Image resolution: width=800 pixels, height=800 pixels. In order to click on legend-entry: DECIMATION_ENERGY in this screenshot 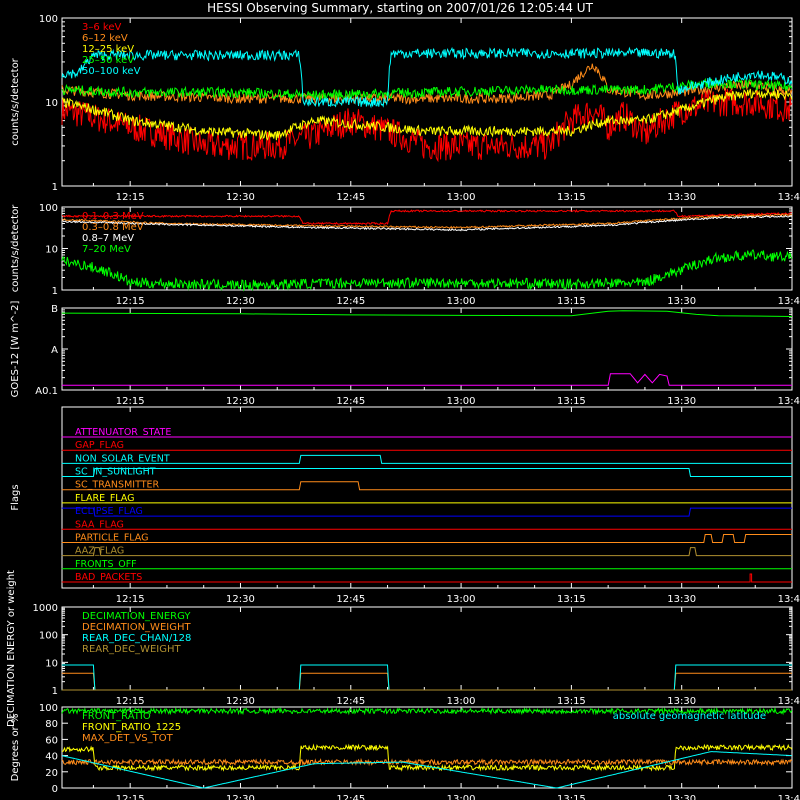, I will do `click(136, 616)`.